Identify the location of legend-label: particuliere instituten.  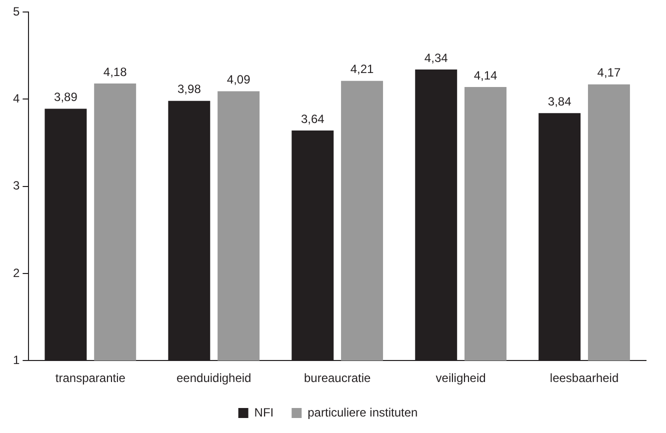
(363, 412).